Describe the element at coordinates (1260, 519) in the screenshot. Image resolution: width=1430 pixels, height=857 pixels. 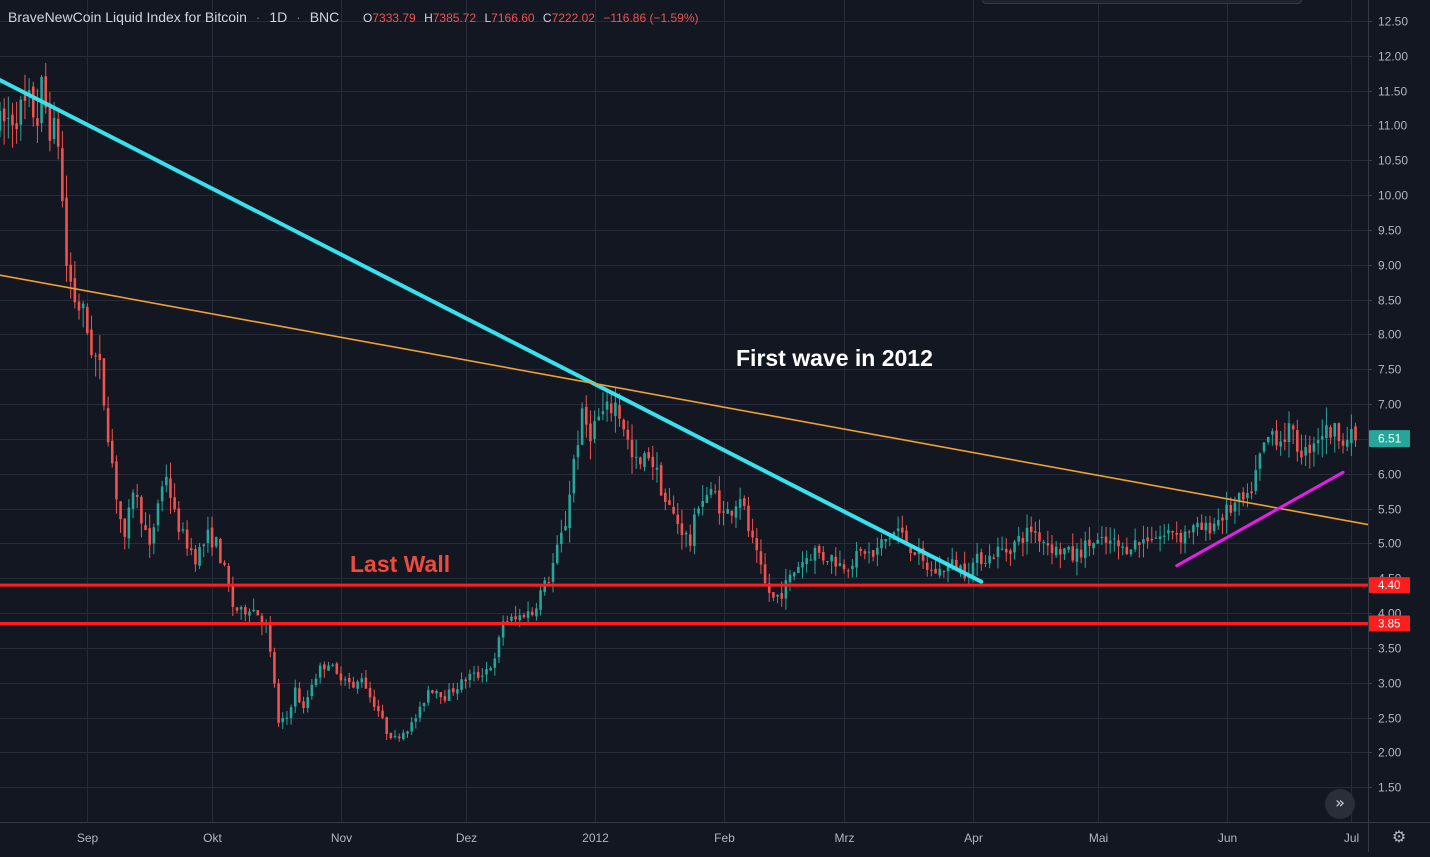
I see `trend-line-magenta-uptrend` at that location.